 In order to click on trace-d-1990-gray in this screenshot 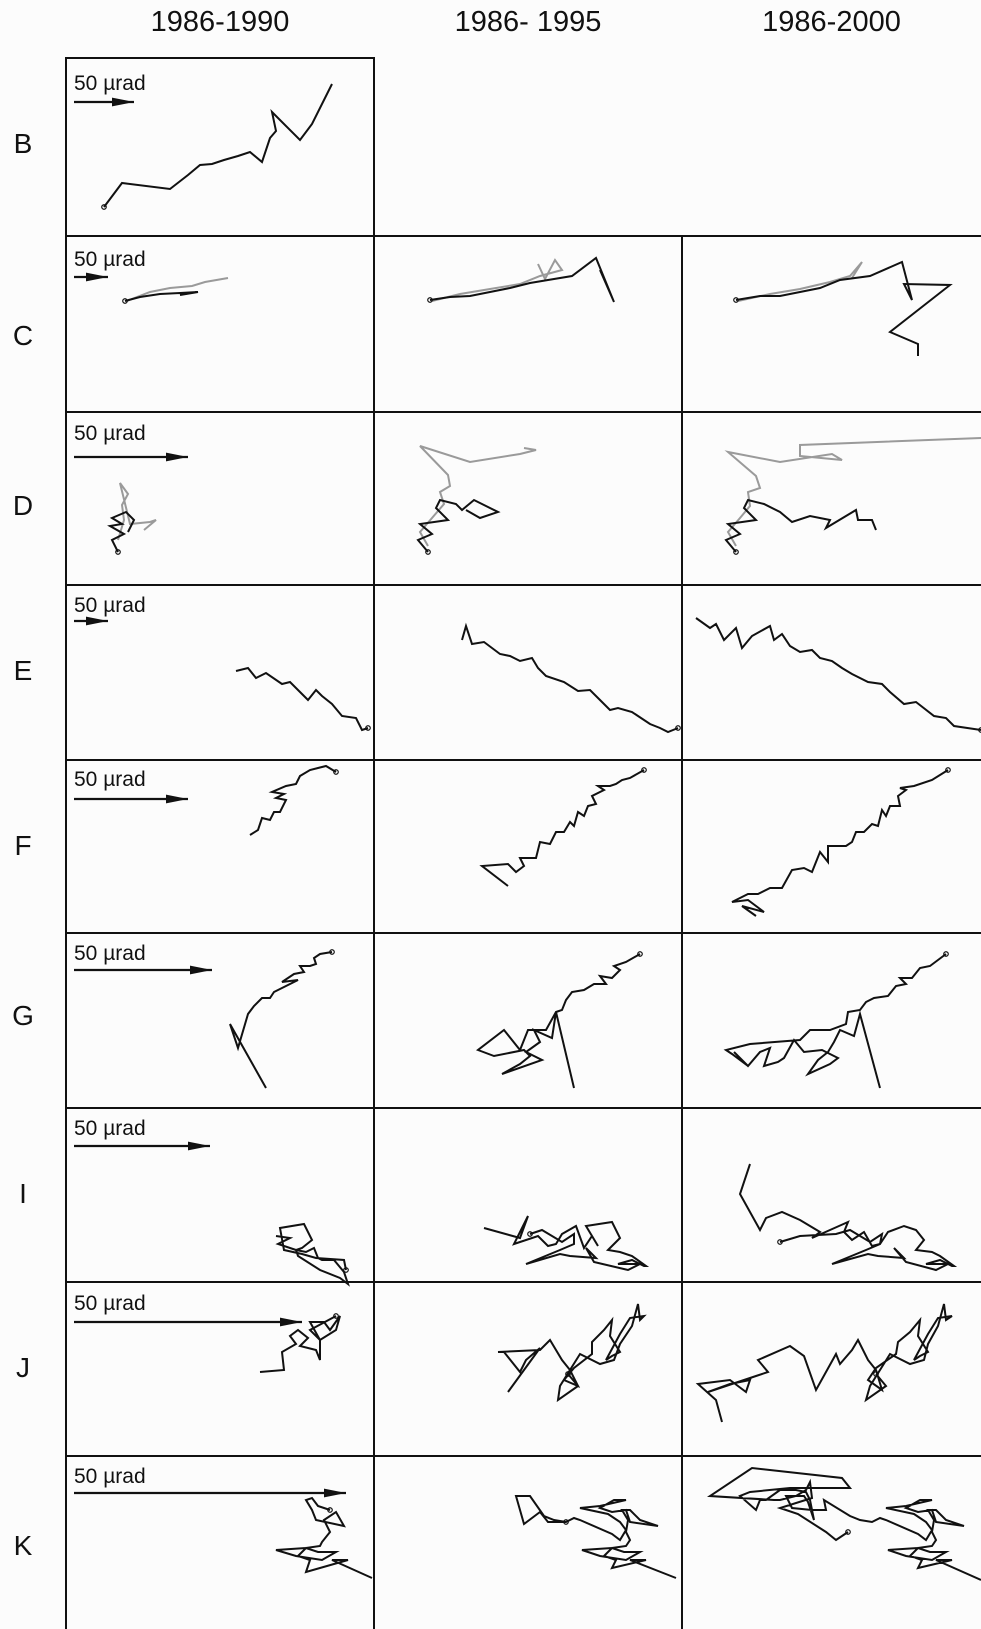, I will do `click(137, 511)`.